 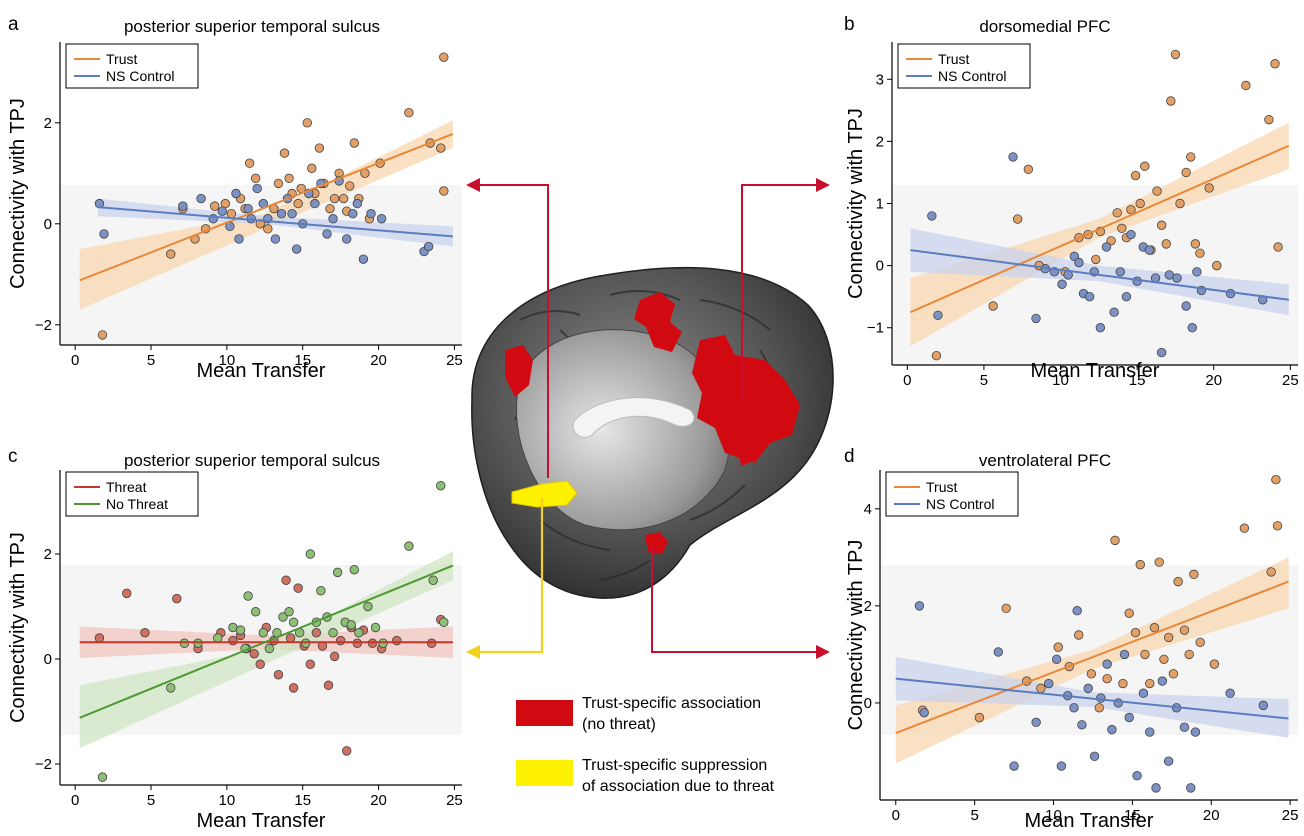 I want to click on legend-label-nothreat: No Threat, so click(x=137, y=504).